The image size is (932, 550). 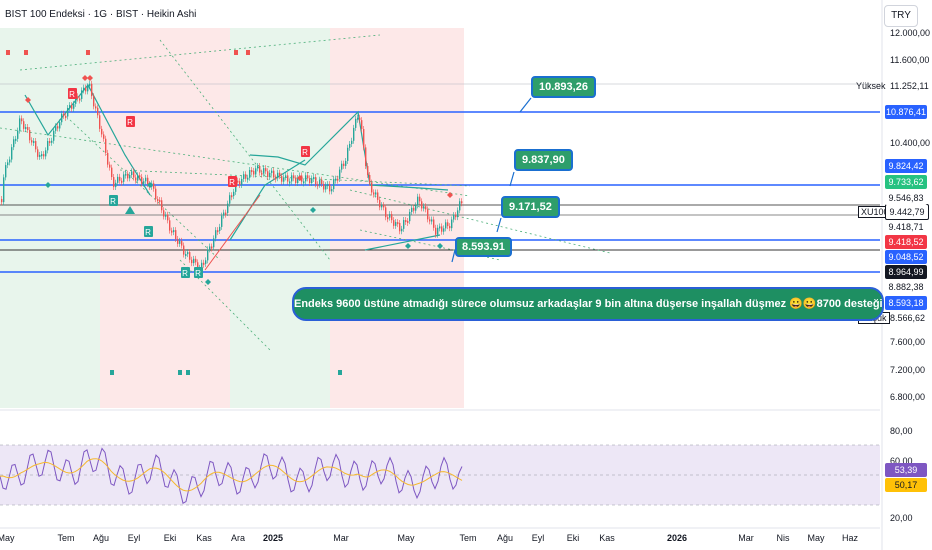 I want to click on time-tick: Kas, so click(x=204, y=538).